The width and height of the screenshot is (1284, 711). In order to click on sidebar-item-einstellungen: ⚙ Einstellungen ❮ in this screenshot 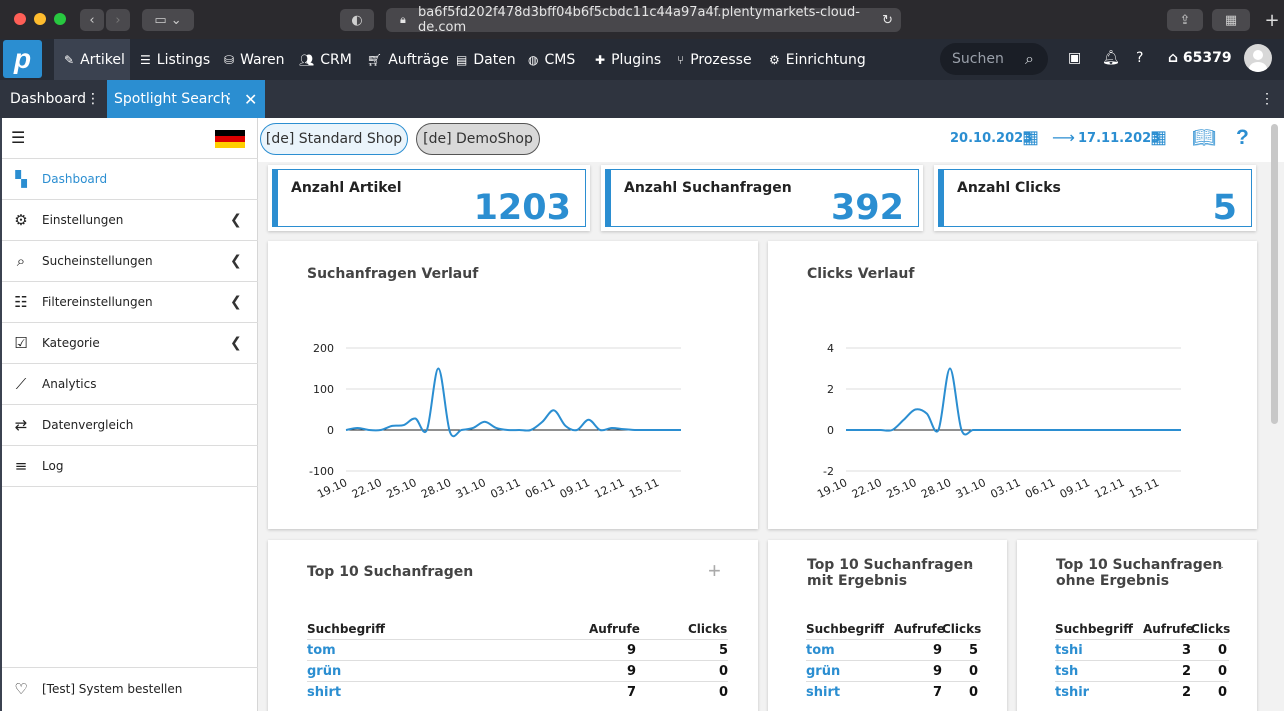, I will do `click(130, 220)`.